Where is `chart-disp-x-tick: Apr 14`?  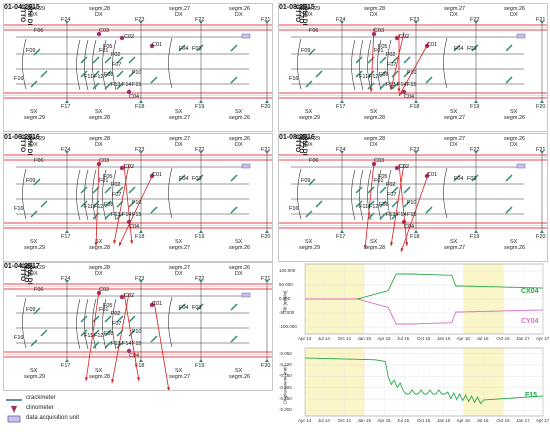
chart-disp-x-tick: Apr 14 is located at coordinates (304, 420).